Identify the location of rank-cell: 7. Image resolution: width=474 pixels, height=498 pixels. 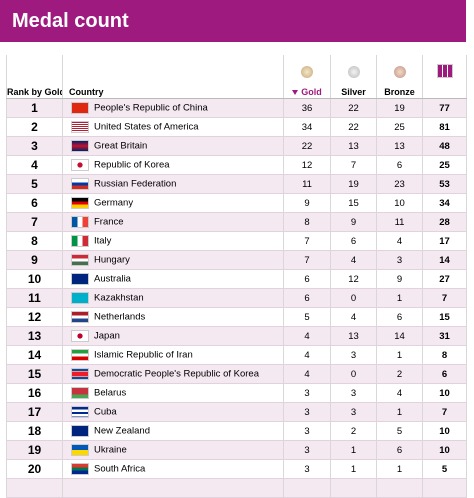
(34, 222).